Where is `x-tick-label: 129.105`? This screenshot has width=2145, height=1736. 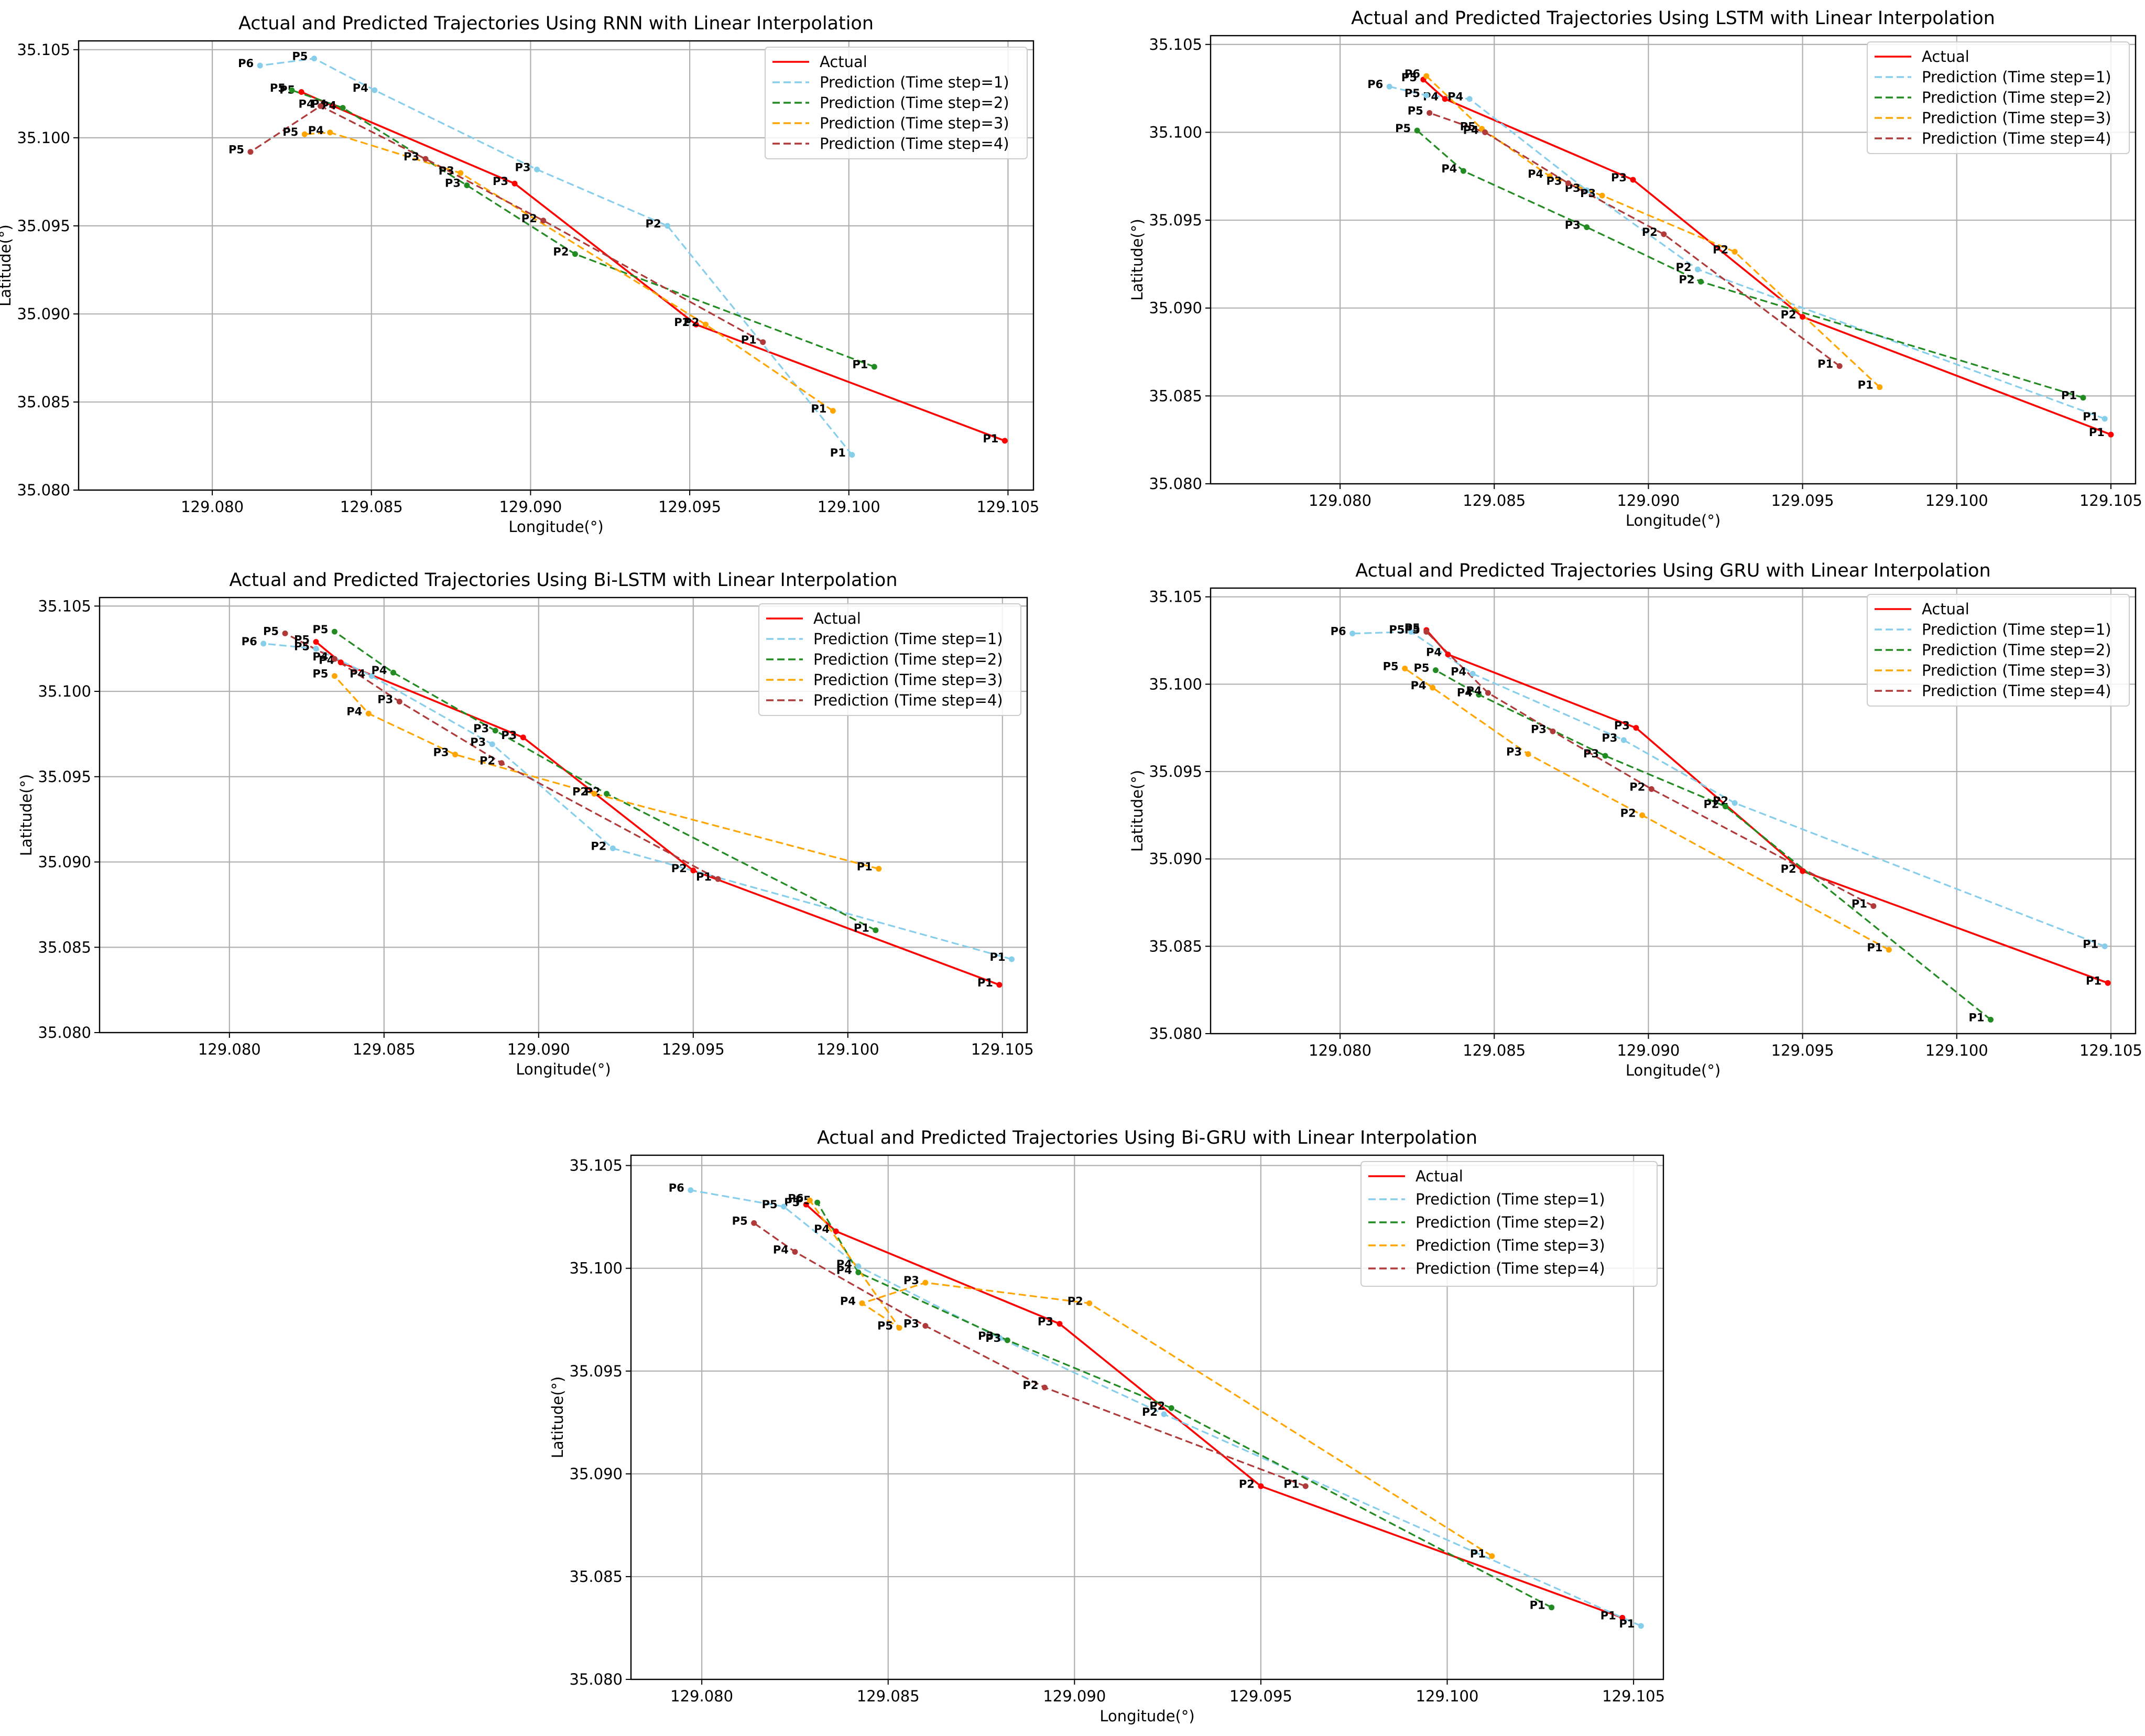
x-tick-label: 129.105 is located at coordinates (2110, 500).